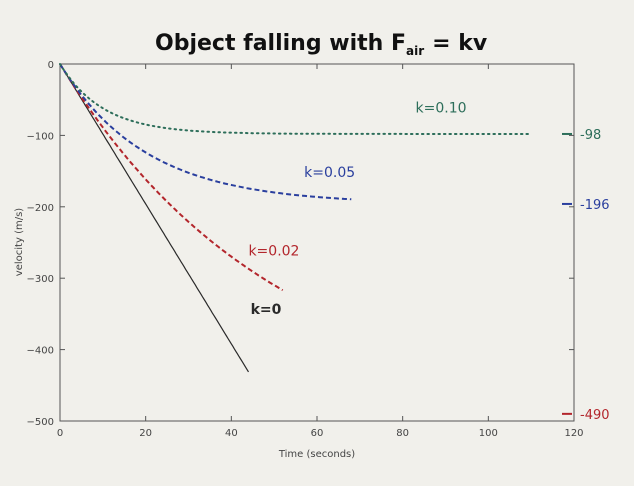 This screenshot has height=486, width=634. What do you see at coordinates (231, 433) in the screenshot?
I see `x-tick-label: 40` at bounding box center [231, 433].